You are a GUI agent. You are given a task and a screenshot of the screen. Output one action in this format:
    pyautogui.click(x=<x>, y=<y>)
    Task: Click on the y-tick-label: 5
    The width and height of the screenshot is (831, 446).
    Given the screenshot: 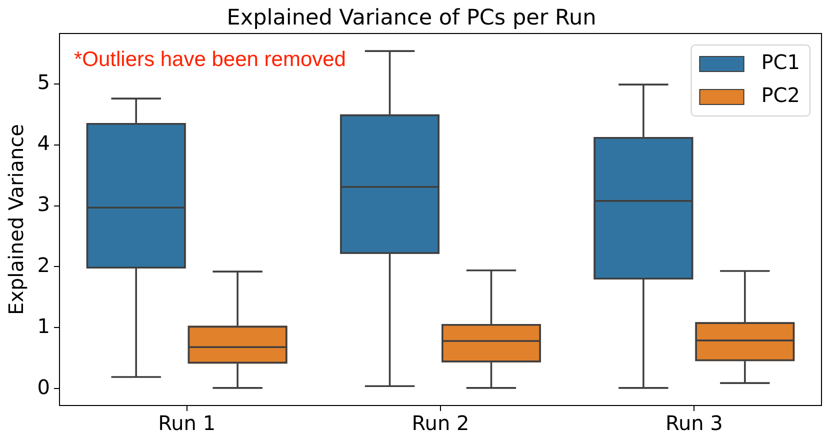 What is the action you would take?
    pyautogui.click(x=43, y=82)
    